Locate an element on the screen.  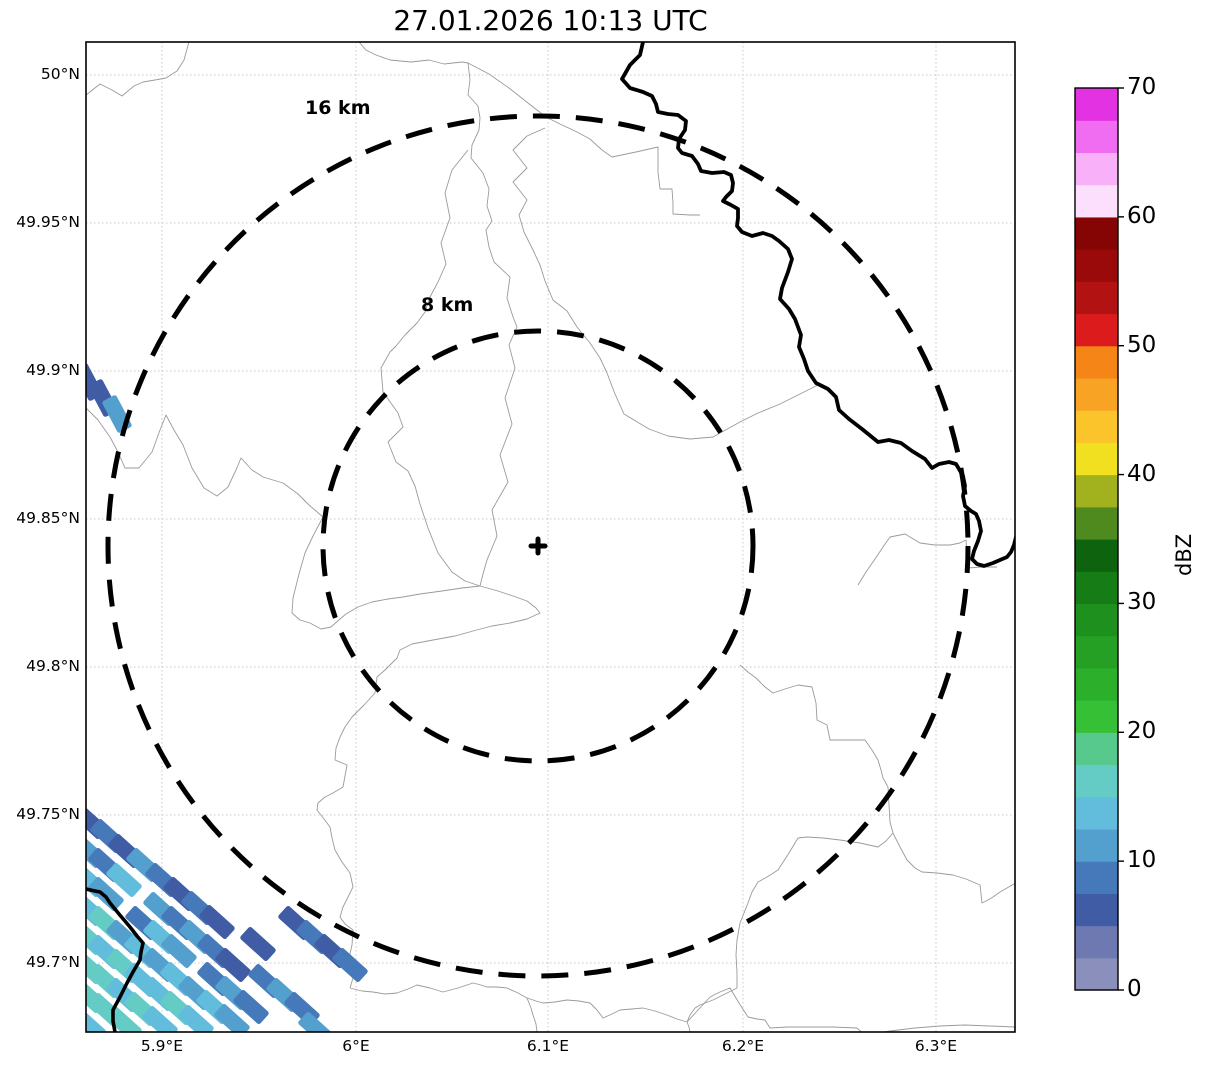
colorbar-frame is located at coordinates (1096, 539).